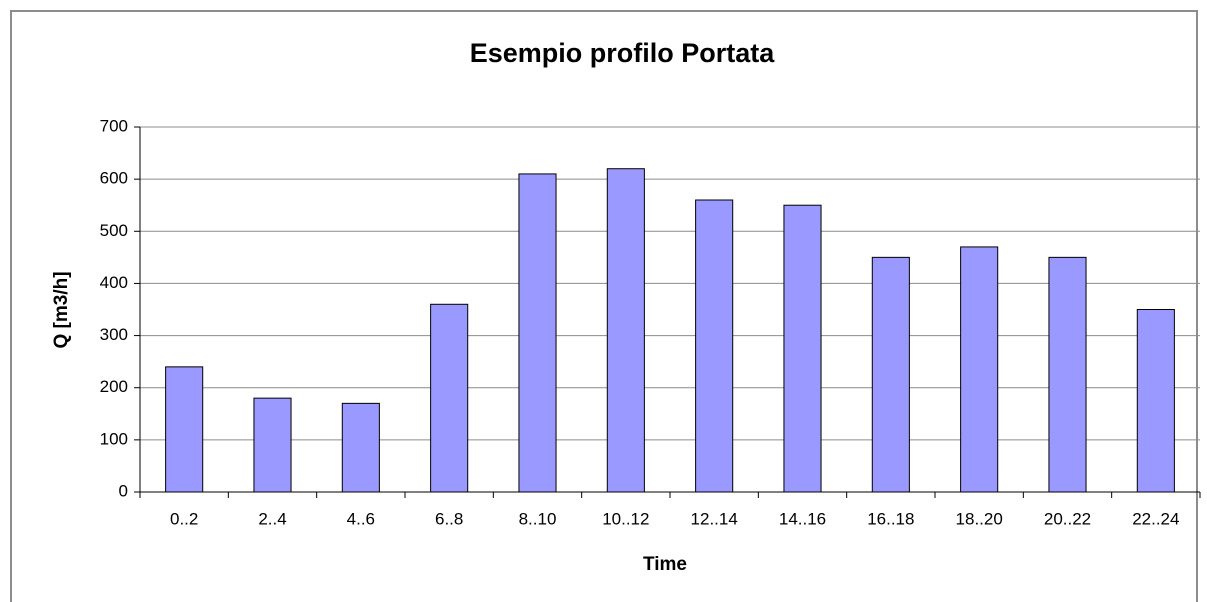 Image resolution: width=1207 pixels, height=602 pixels. What do you see at coordinates (449, 518) in the screenshot?
I see `x-tick-label: 6..8` at bounding box center [449, 518].